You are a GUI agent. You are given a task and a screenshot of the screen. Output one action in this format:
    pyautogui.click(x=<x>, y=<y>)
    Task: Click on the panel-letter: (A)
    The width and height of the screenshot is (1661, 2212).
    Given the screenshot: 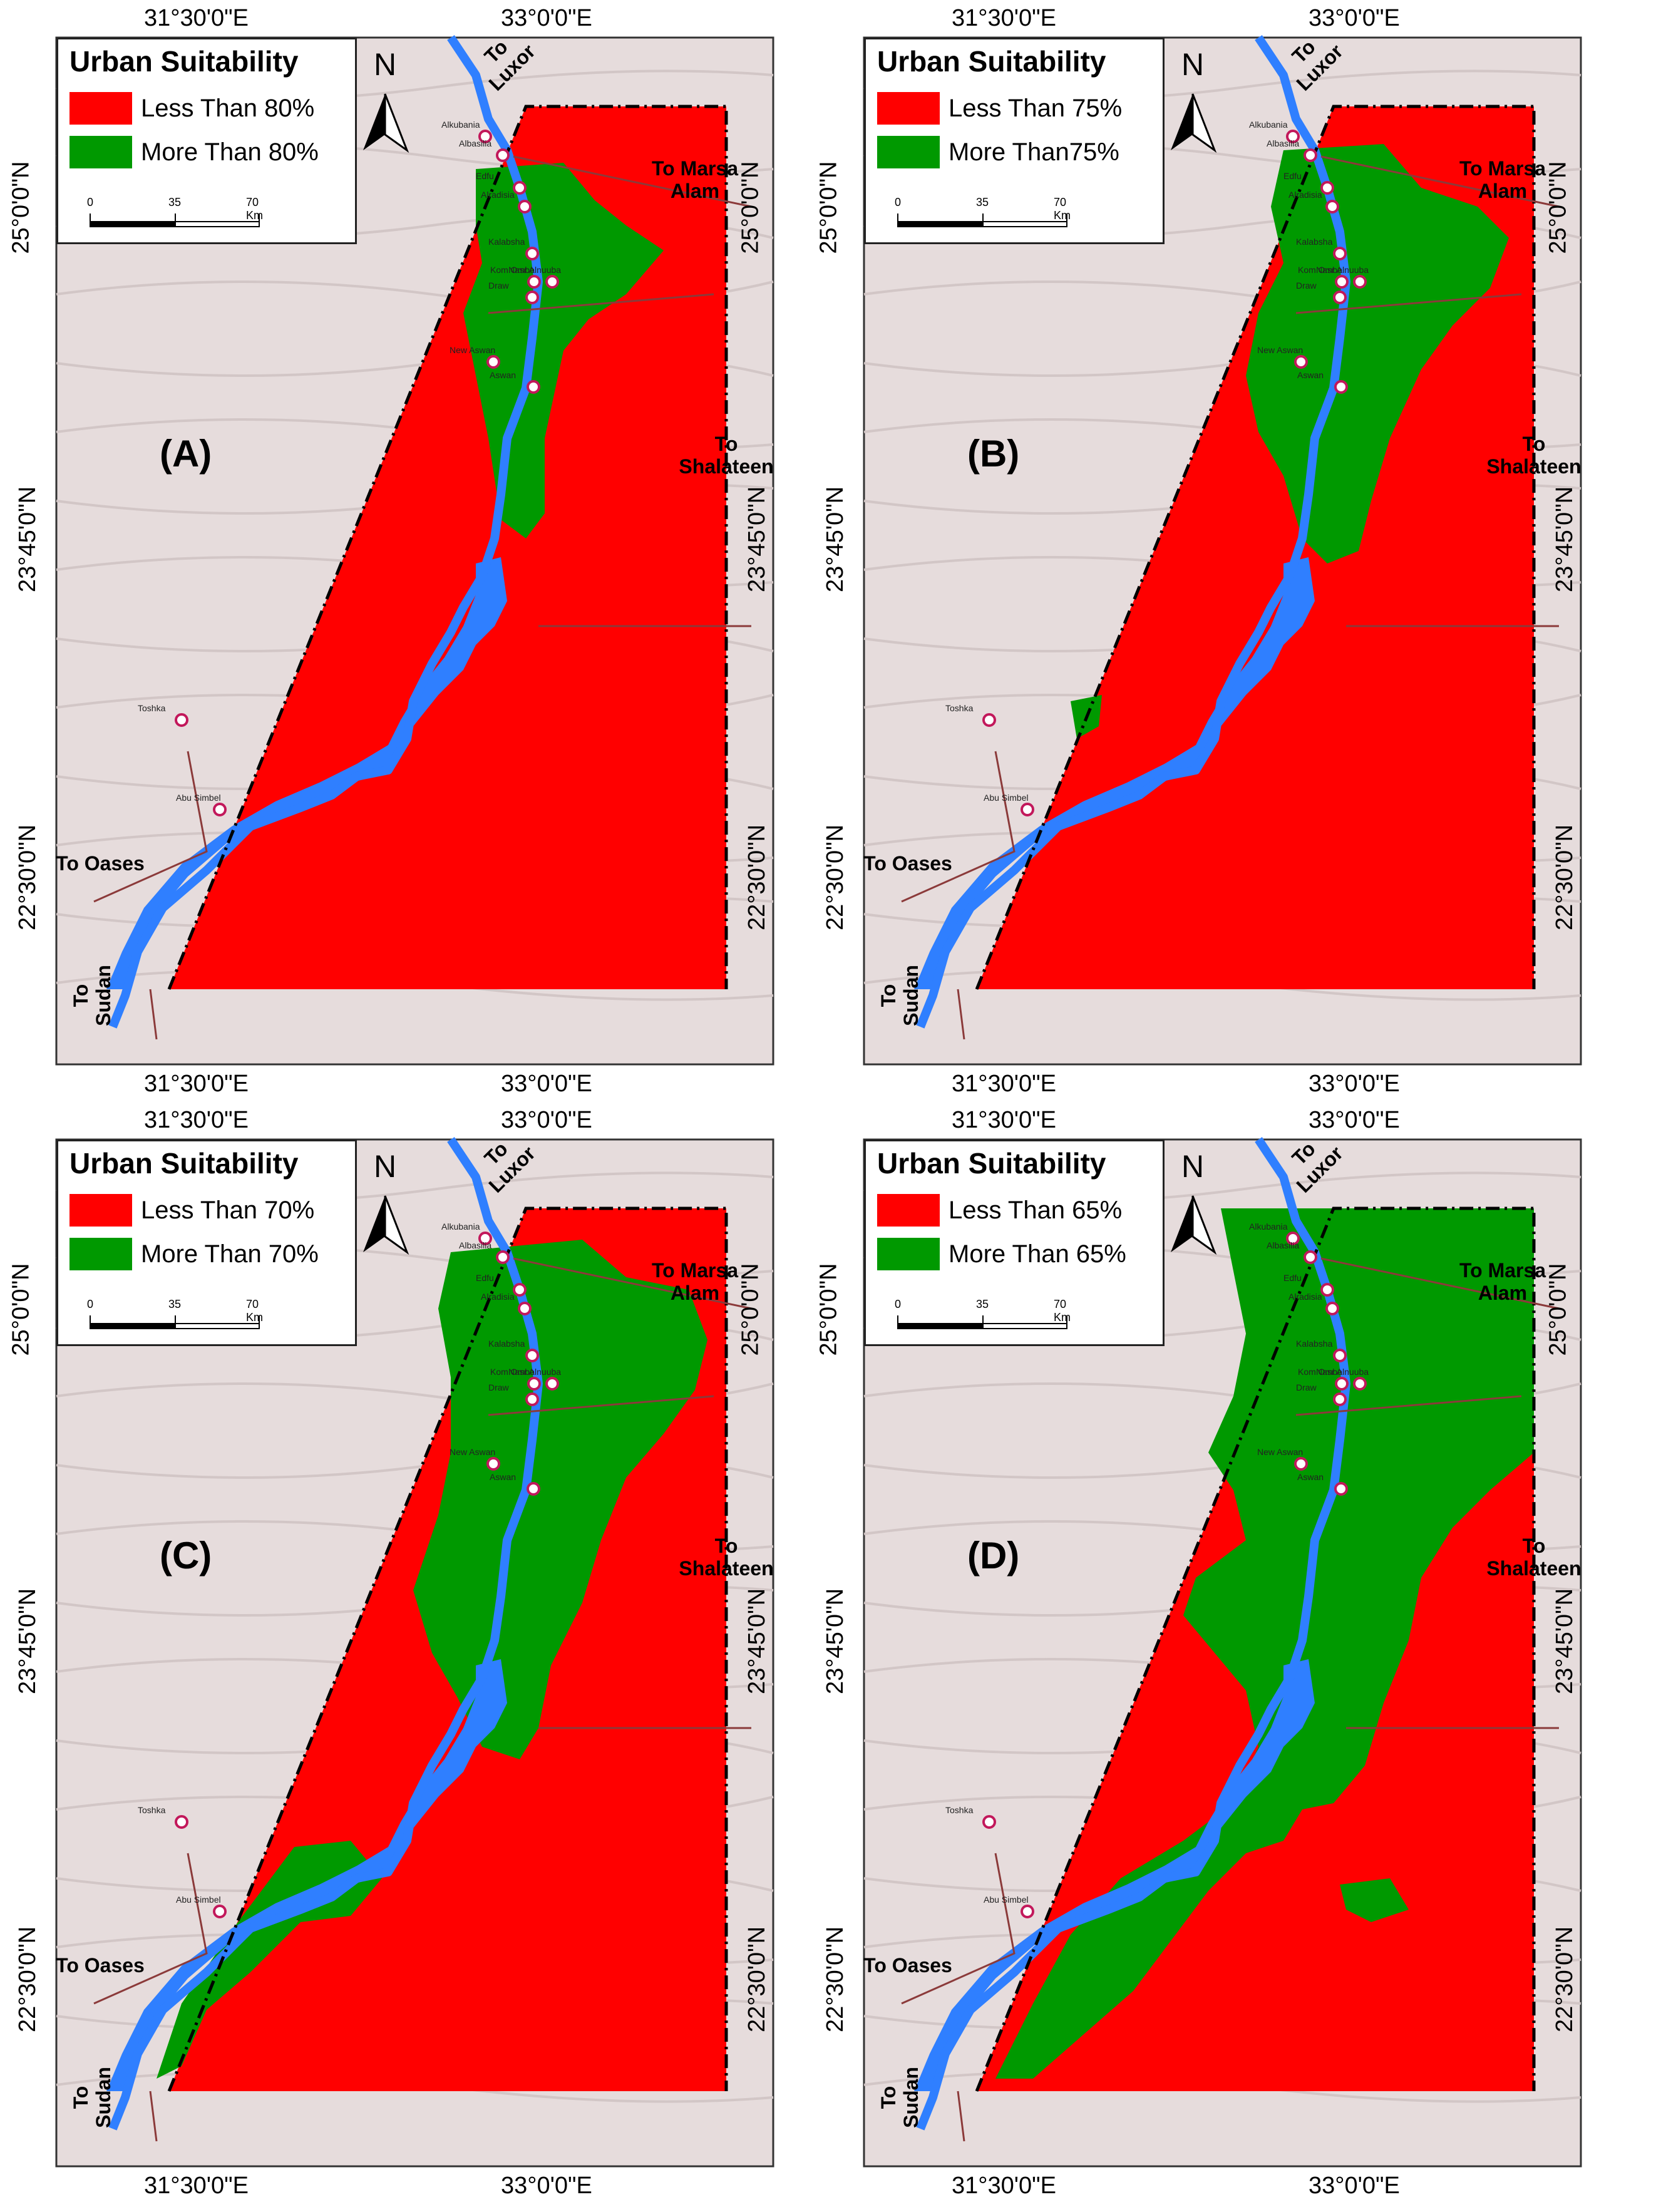 What is the action you would take?
    pyautogui.click(x=186, y=454)
    